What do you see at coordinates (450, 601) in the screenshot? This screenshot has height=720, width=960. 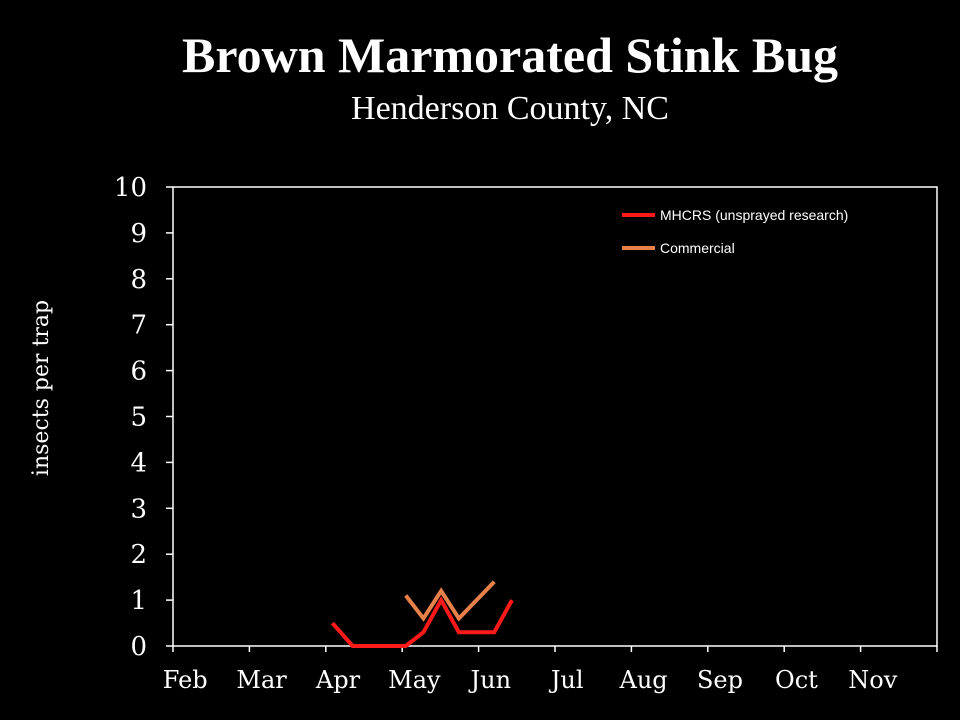 I see `series-line-commercial` at bounding box center [450, 601].